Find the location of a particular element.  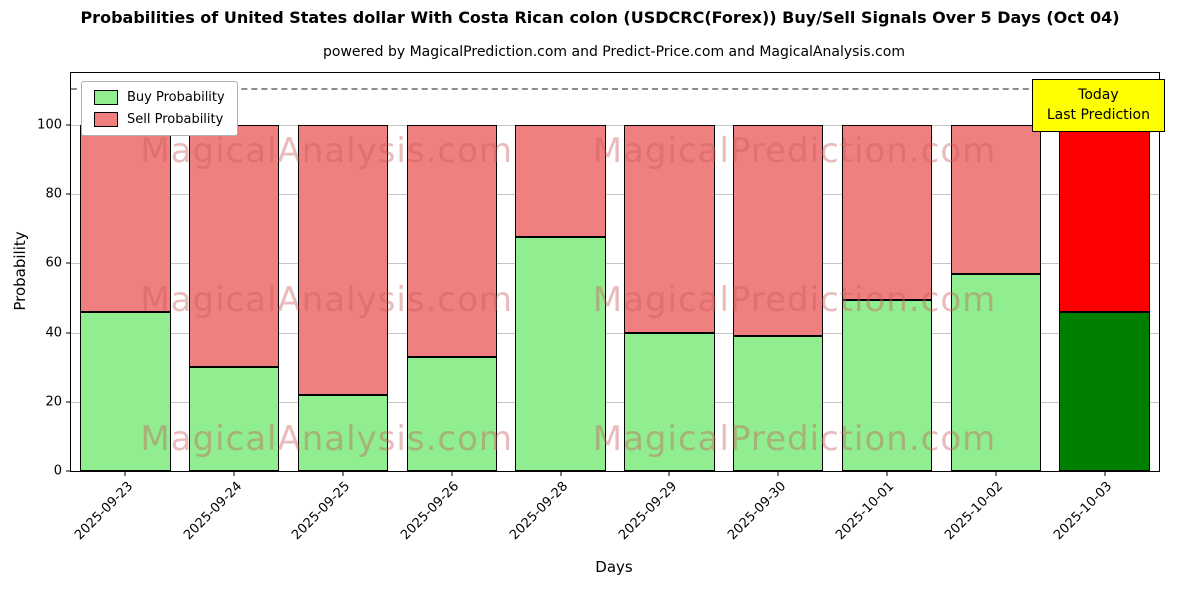

y-tick-label: 100 is located at coordinates (49, 125).